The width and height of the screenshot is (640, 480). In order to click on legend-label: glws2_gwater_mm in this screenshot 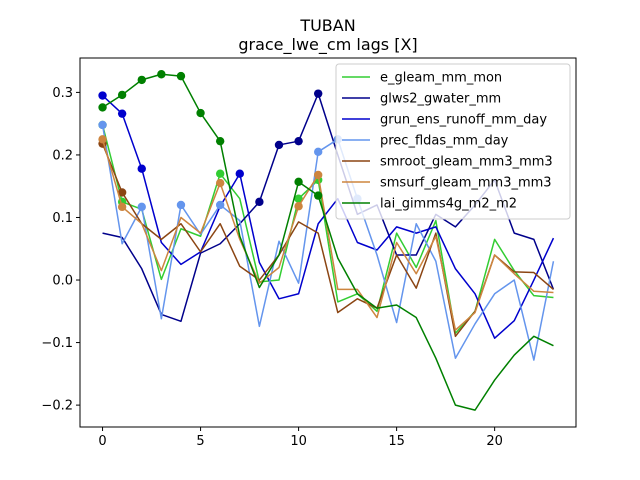, I will do `click(440, 99)`.